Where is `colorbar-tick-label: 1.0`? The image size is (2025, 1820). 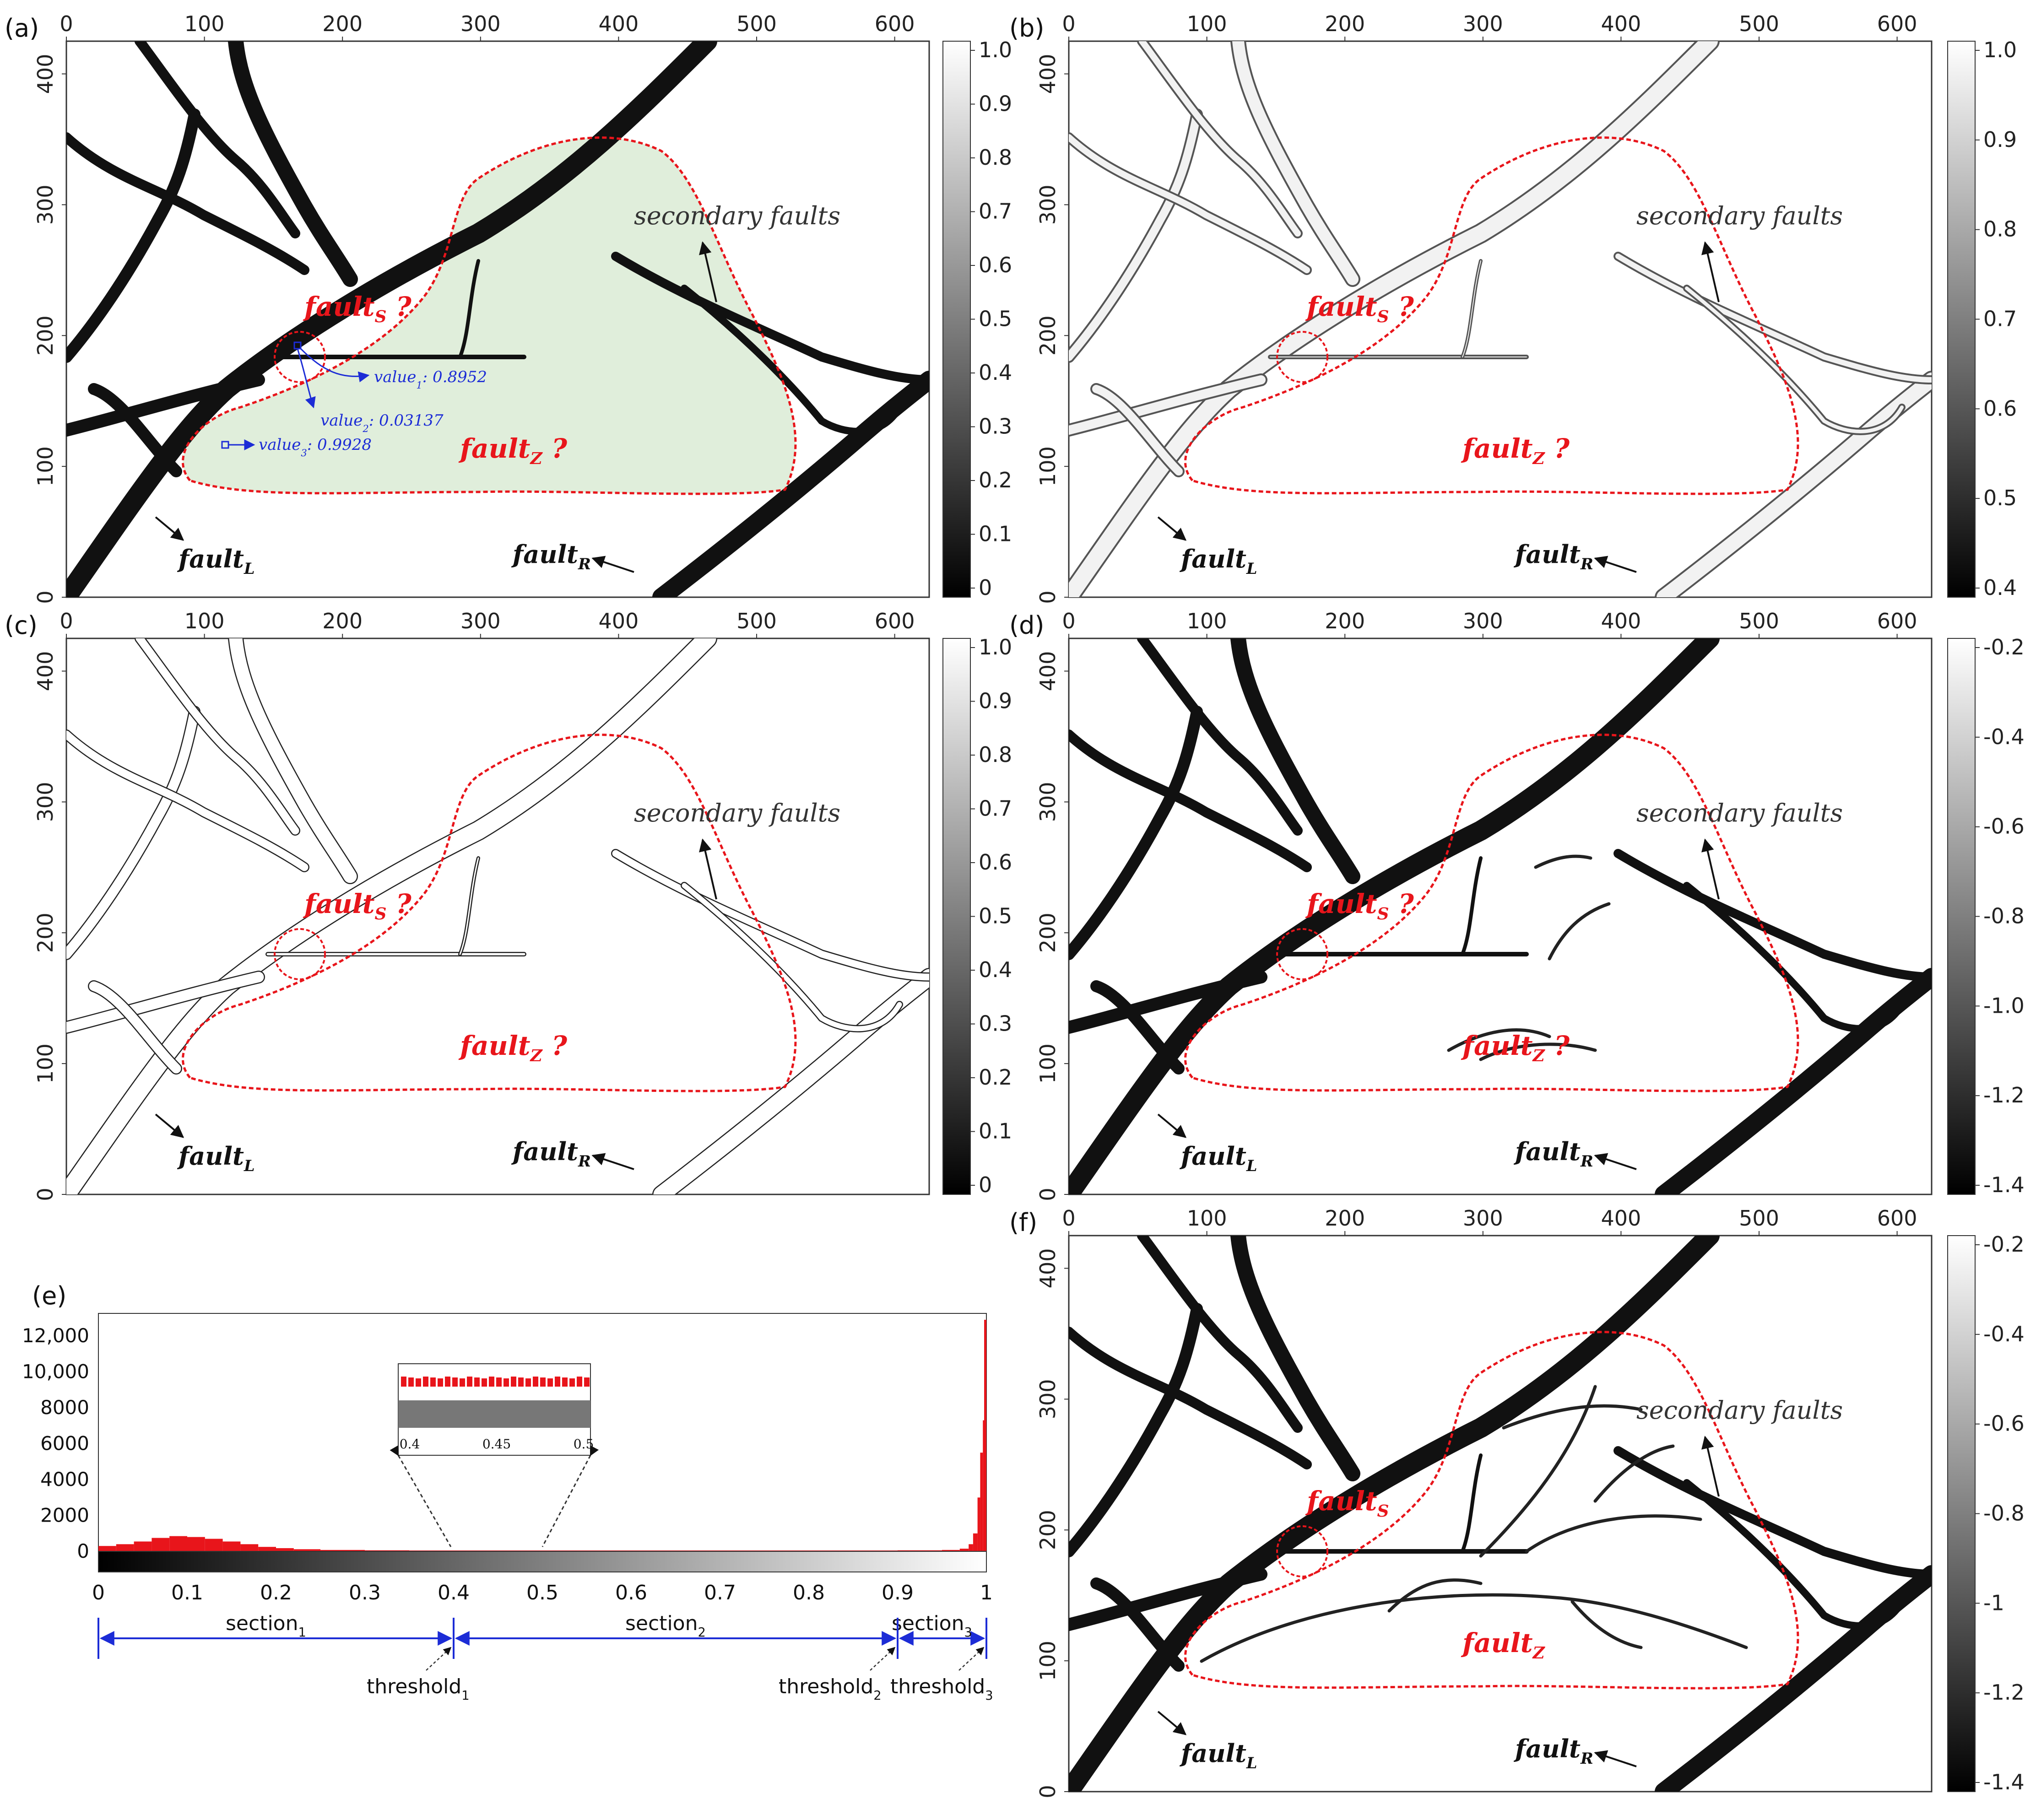 colorbar-tick-label: 1.0 is located at coordinates (995, 647).